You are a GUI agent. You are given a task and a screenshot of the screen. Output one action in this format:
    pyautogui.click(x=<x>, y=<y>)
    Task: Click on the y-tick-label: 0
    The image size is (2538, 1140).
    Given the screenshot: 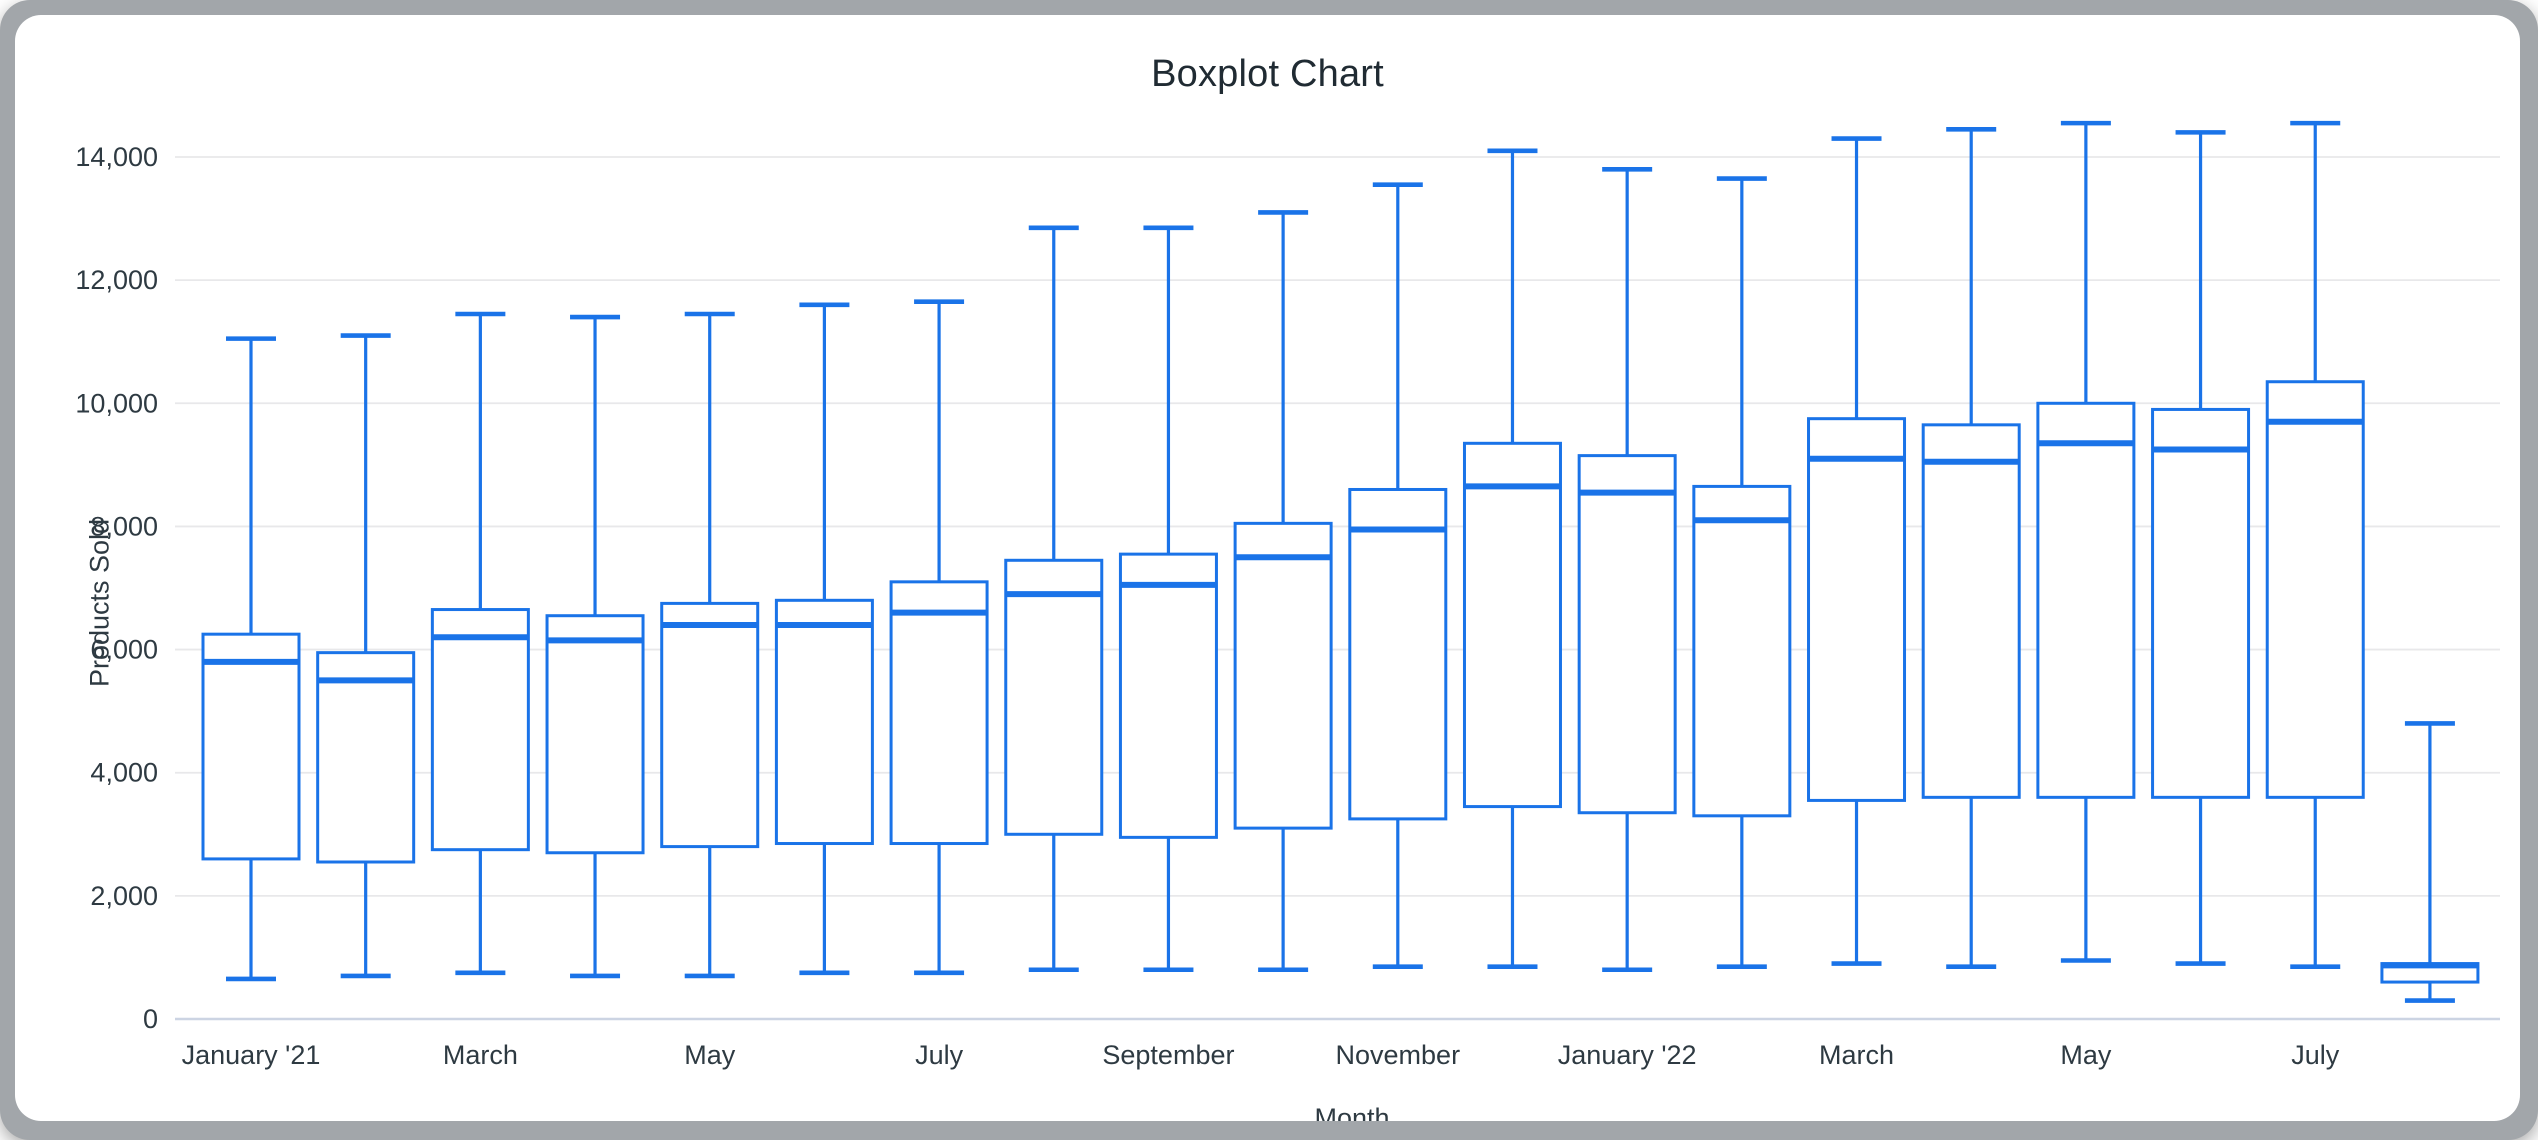 What is the action you would take?
    pyautogui.click(x=150, y=1019)
    